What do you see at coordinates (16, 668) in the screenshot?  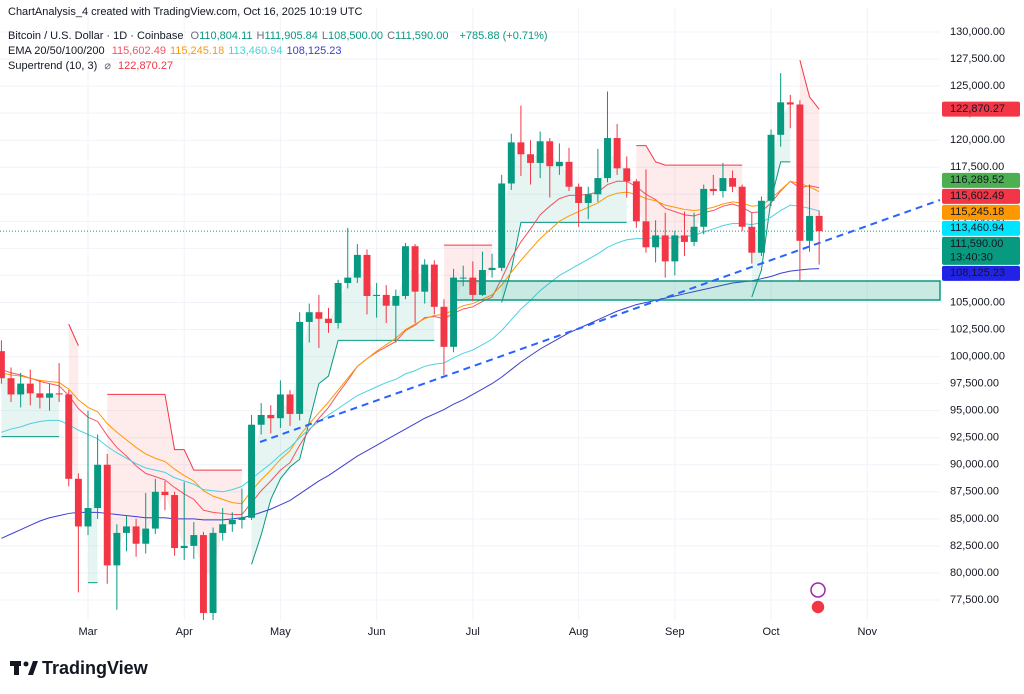 I see `logo-mark` at bounding box center [16, 668].